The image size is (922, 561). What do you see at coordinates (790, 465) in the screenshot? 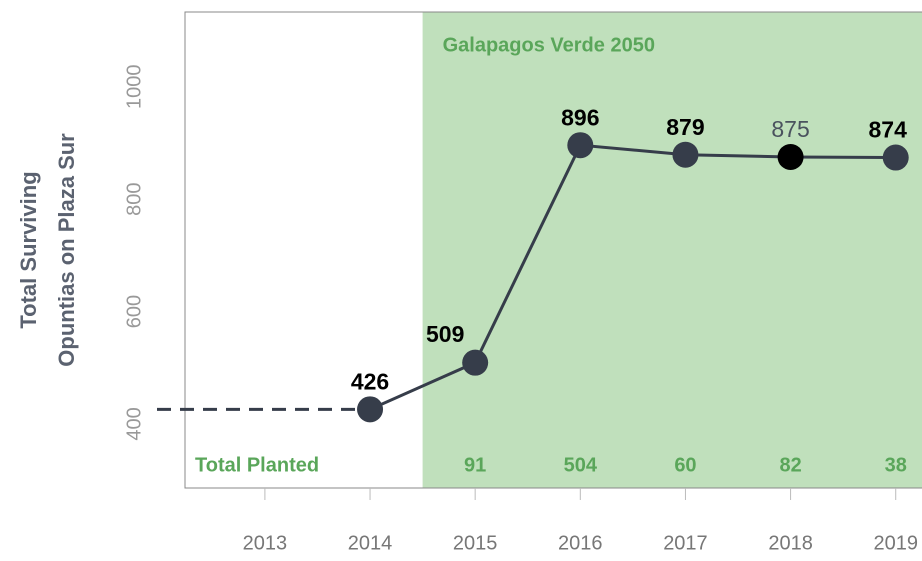
I see `planted-value: 82` at bounding box center [790, 465].